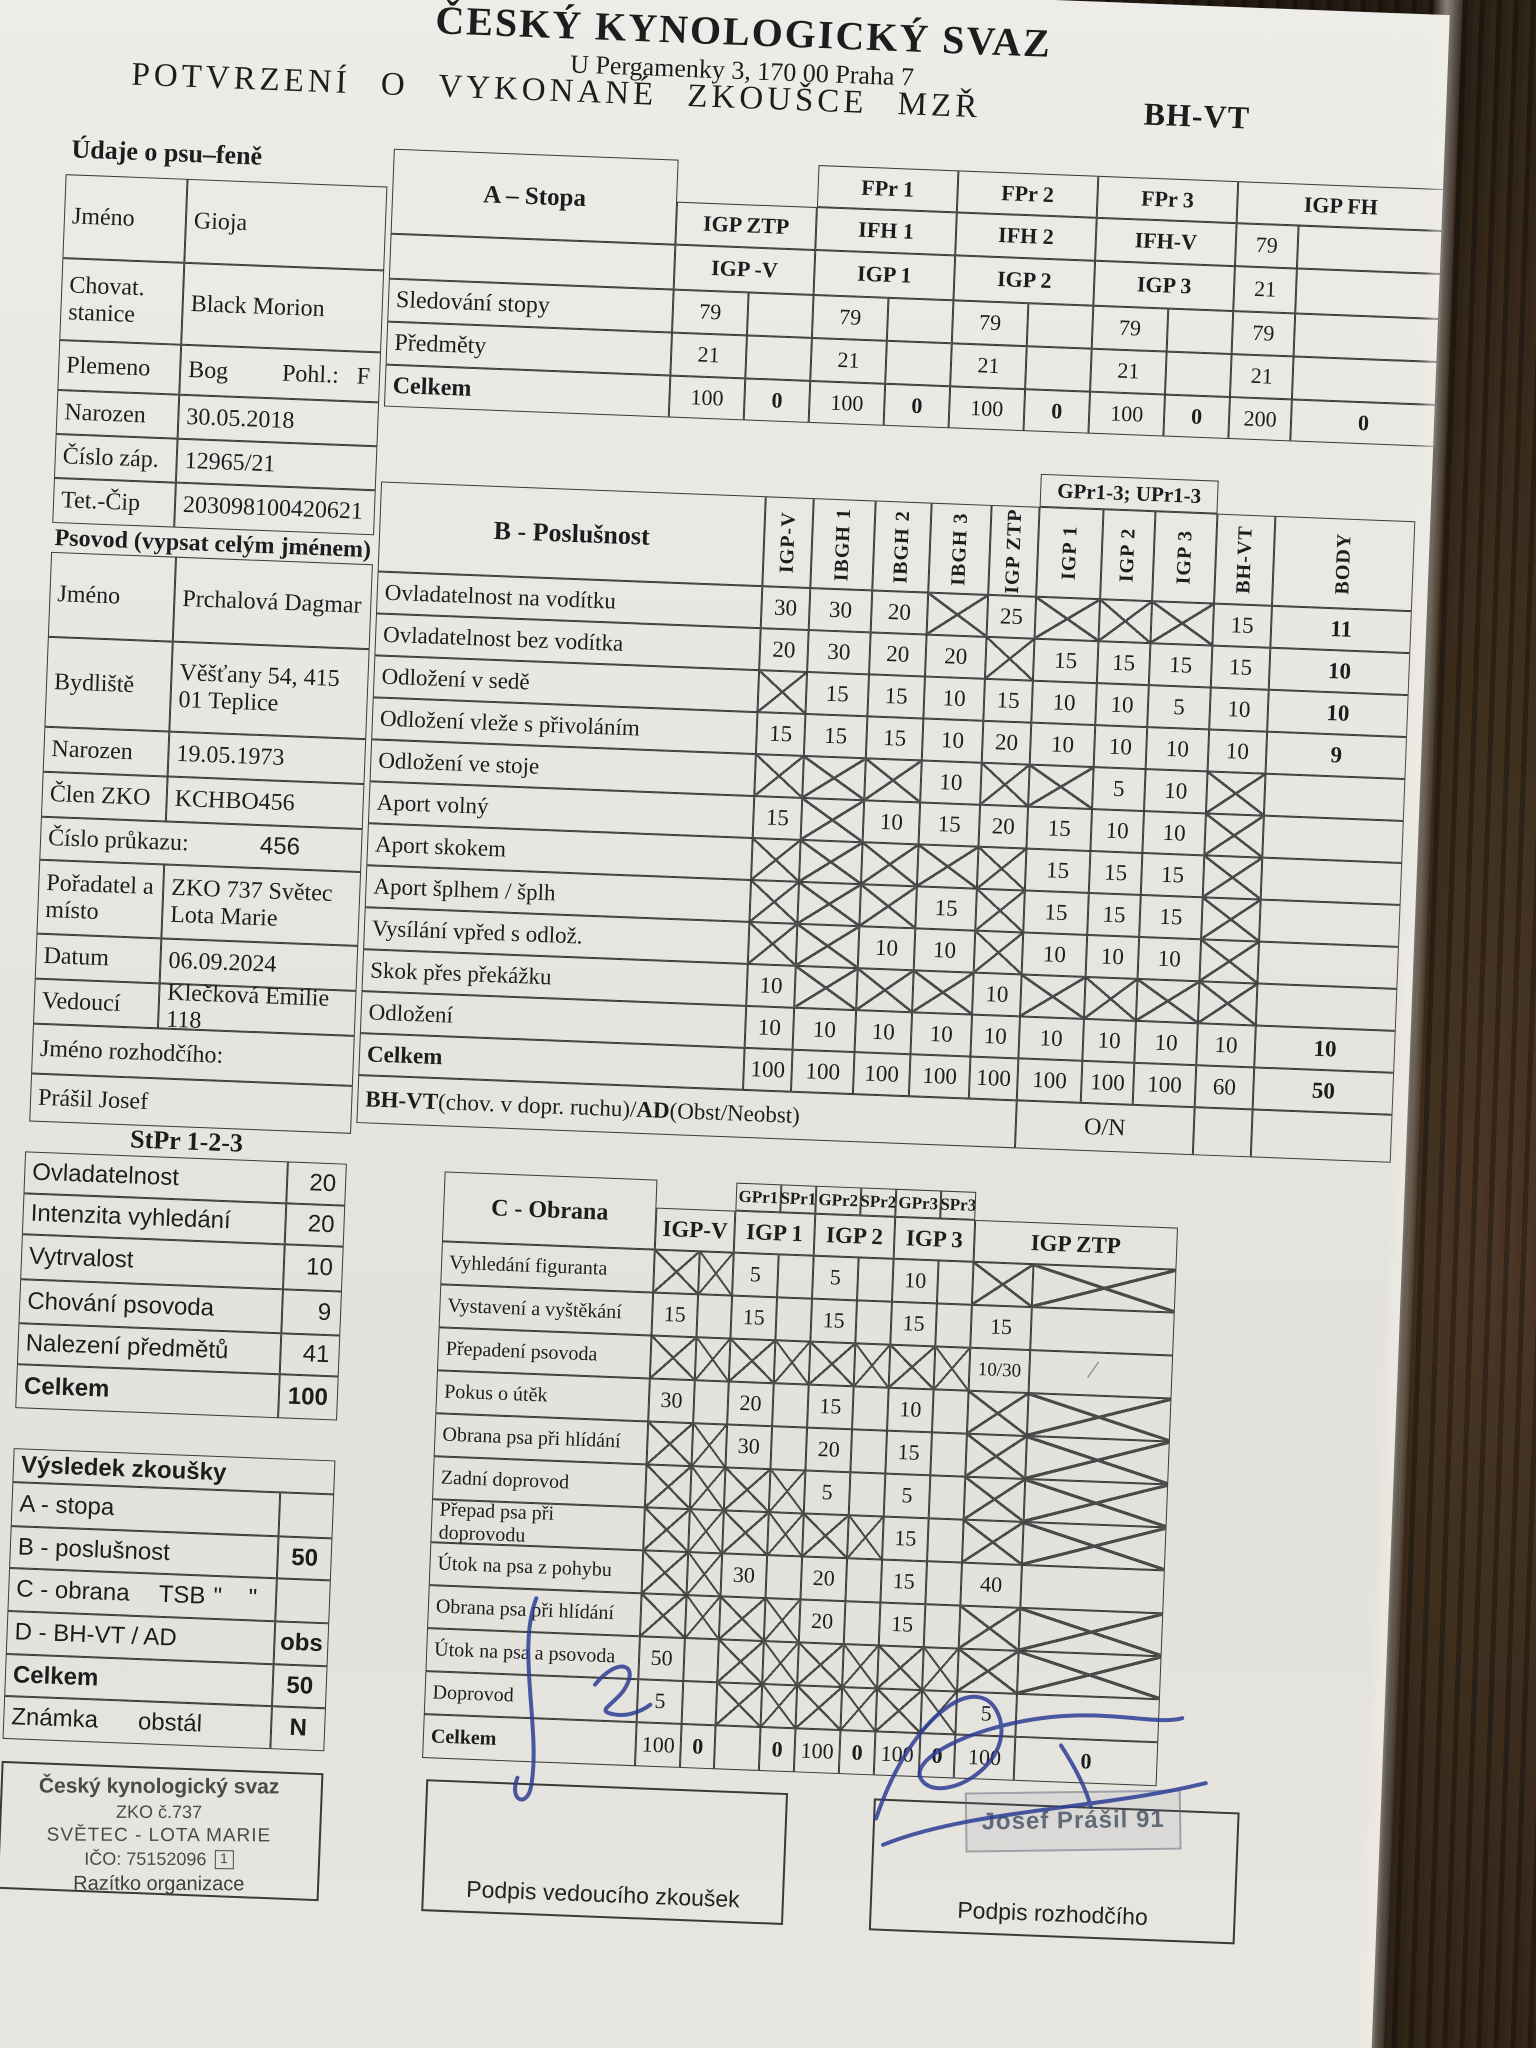  What do you see at coordinates (73, 1591) in the screenshot?
I see `label-text: C - obrana` at bounding box center [73, 1591].